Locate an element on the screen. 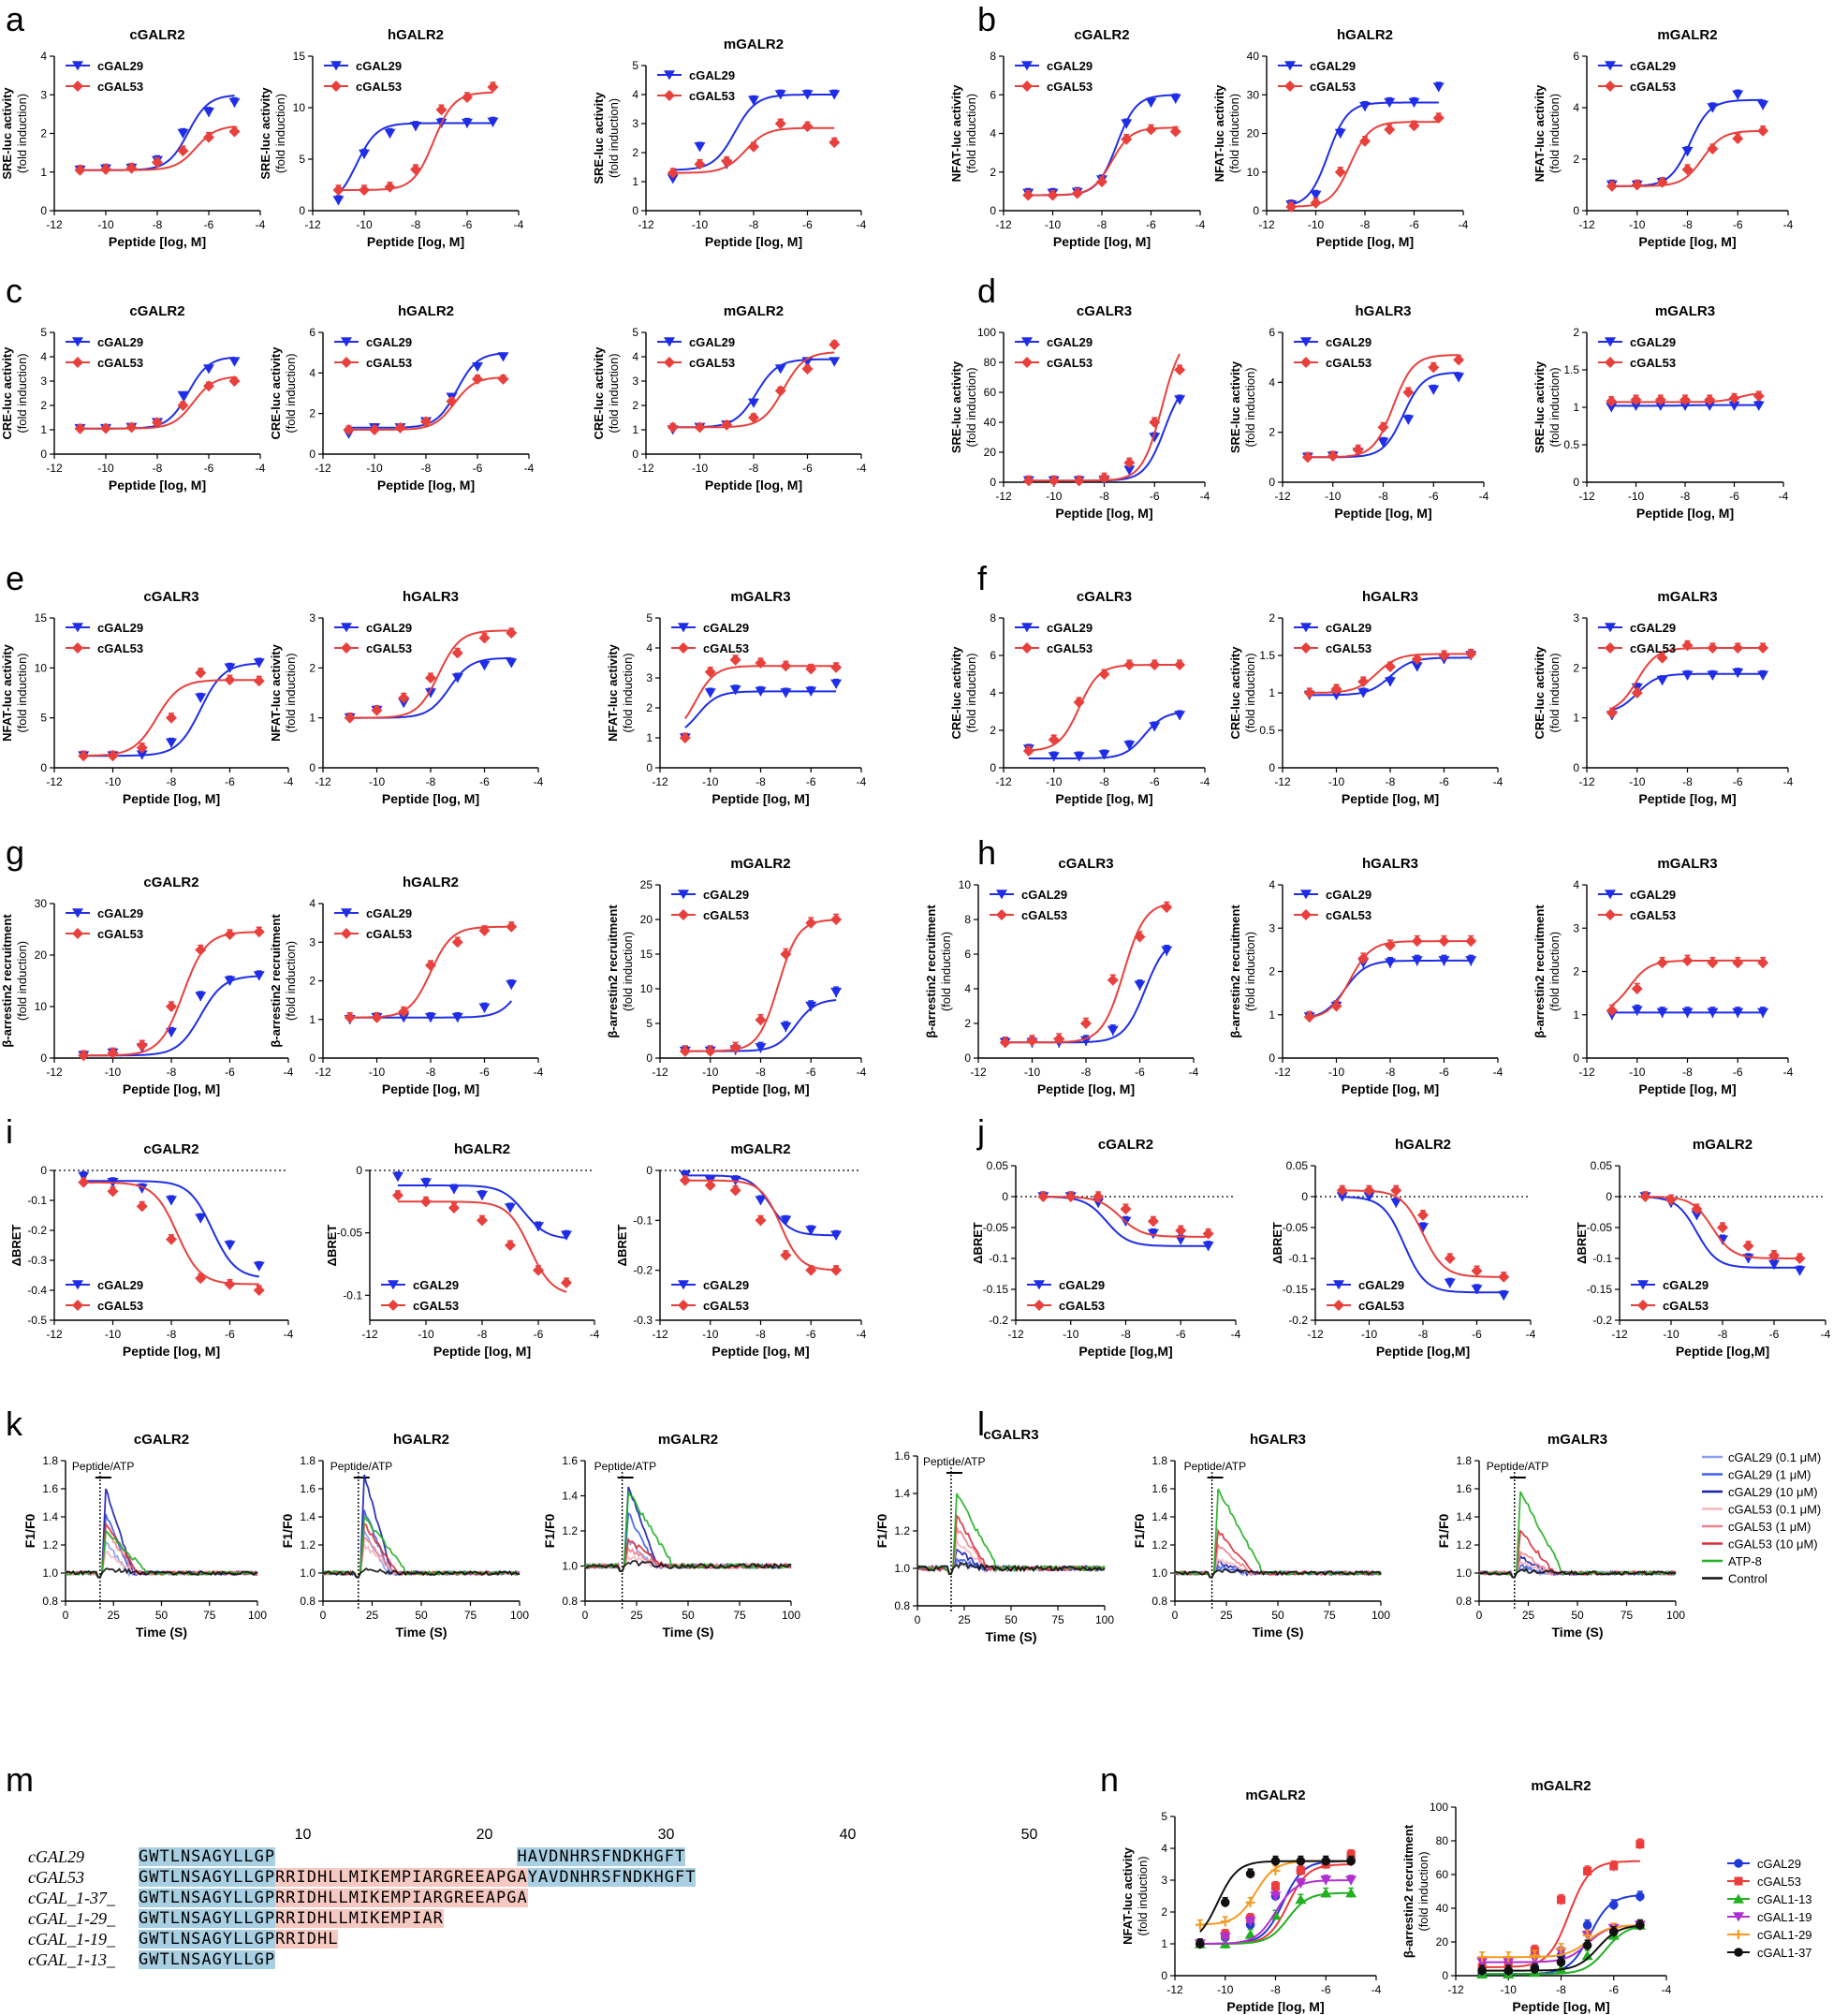  x-tick-label: 75 is located at coordinates (470, 1615).